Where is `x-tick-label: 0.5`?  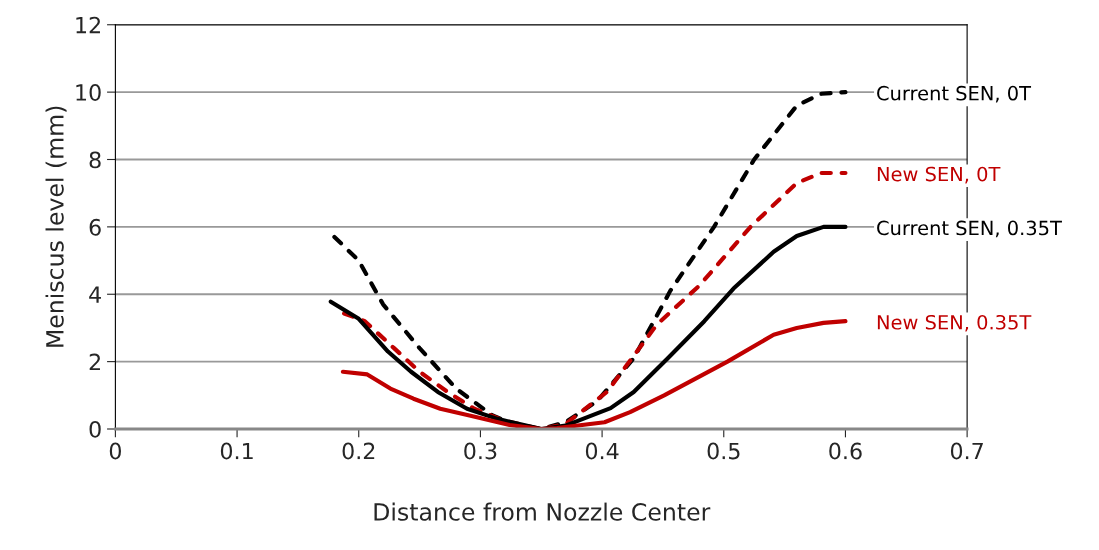
x-tick-label: 0.5 is located at coordinates (723, 451).